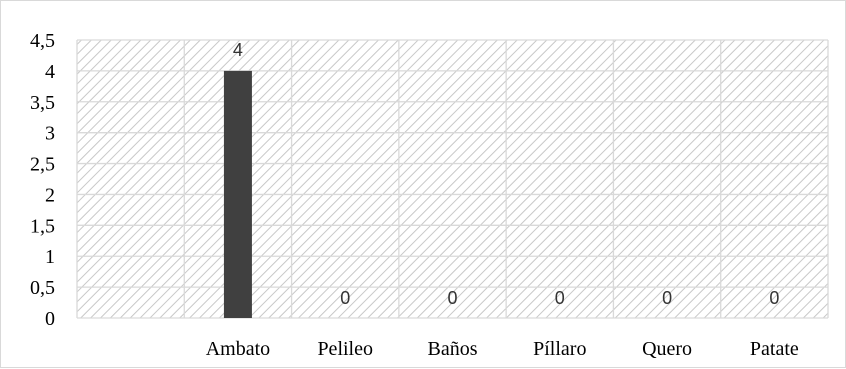 This screenshot has width=846, height=369. I want to click on y-tick-label: 4,5, so click(42, 41).